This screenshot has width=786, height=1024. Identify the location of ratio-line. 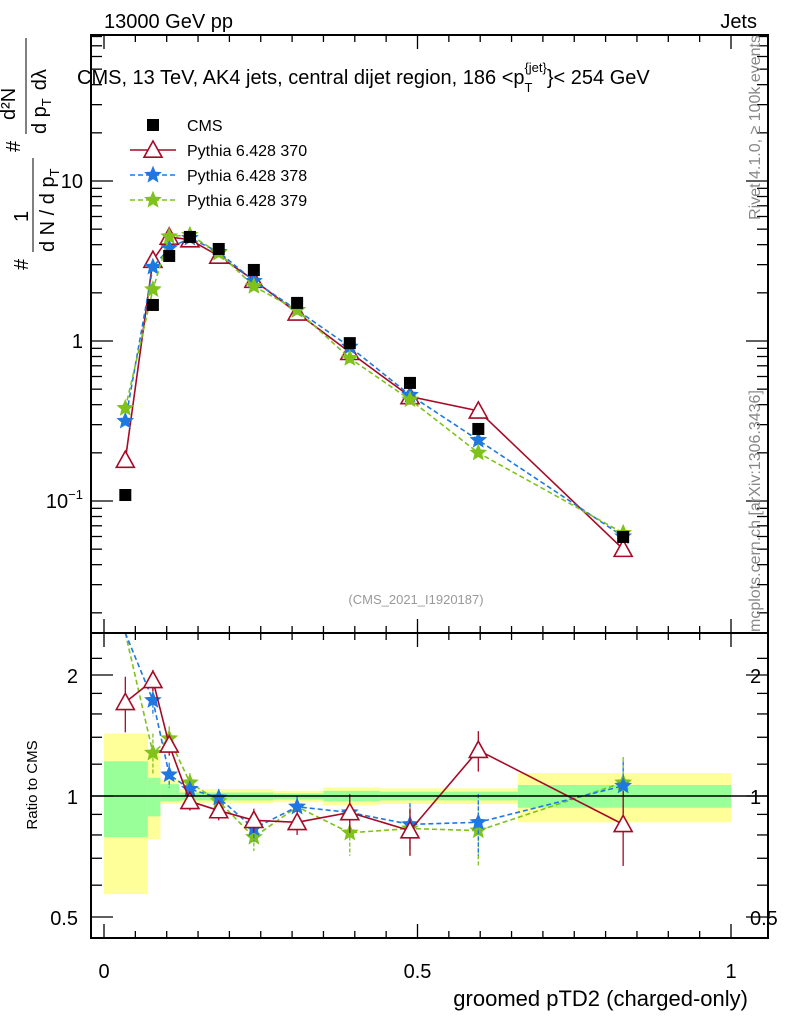
(374, 735).